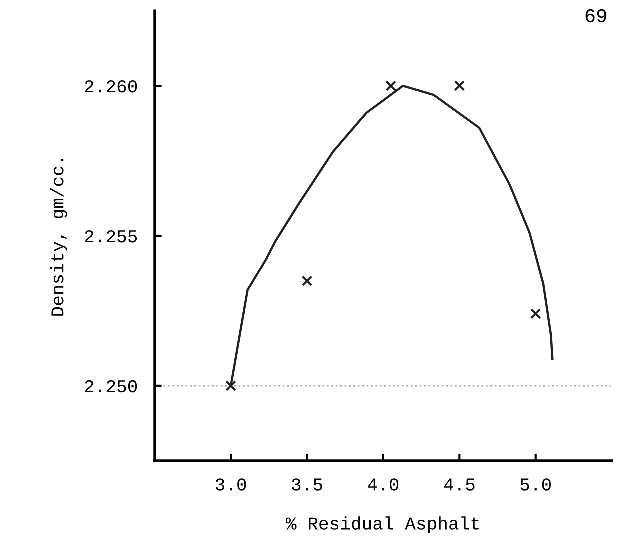 This screenshot has height=552, width=617. Describe the element at coordinates (111, 386) in the screenshot. I see `y-tick-label: 2.250` at that location.